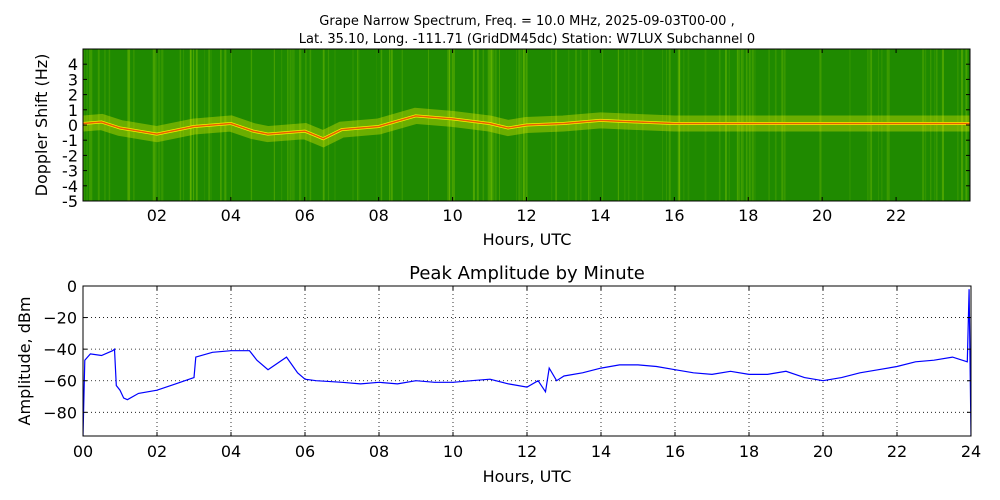 The image size is (1000, 500). What do you see at coordinates (971, 451) in the screenshot?
I see `x-tick-label: 24` at bounding box center [971, 451].